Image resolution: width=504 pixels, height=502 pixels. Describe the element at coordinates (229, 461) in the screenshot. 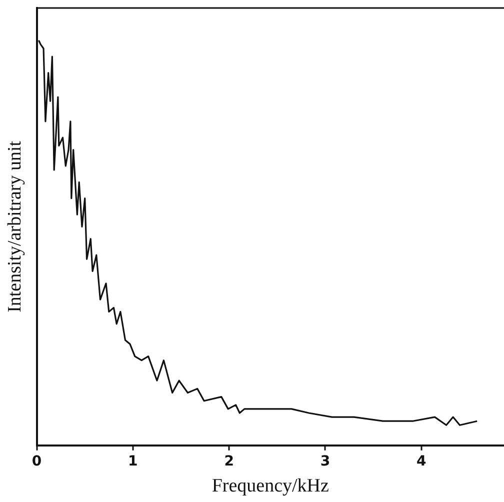

I see `x-tick-label: 2` at that location.